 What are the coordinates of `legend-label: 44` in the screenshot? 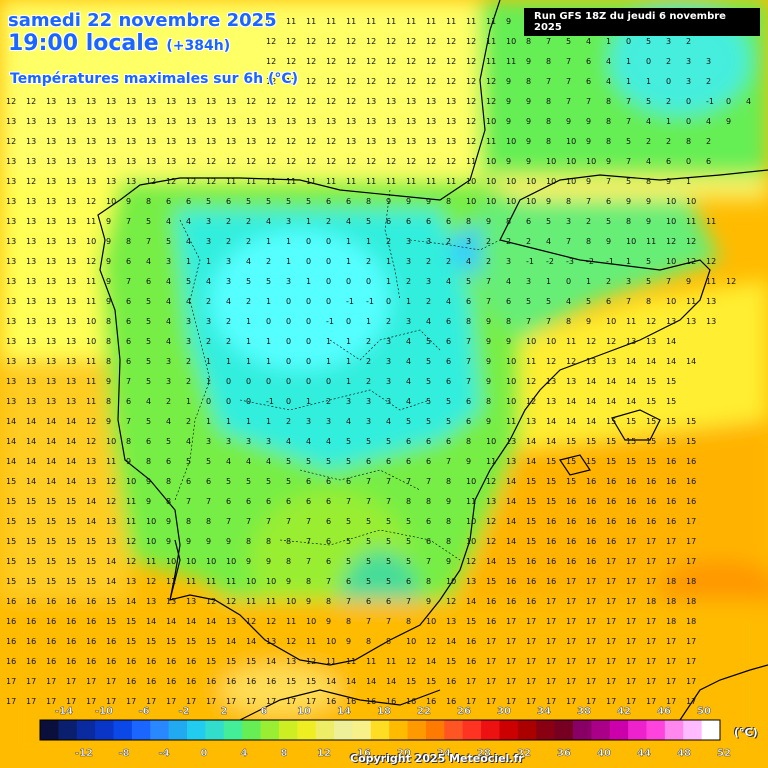 It's located at (644, 753).